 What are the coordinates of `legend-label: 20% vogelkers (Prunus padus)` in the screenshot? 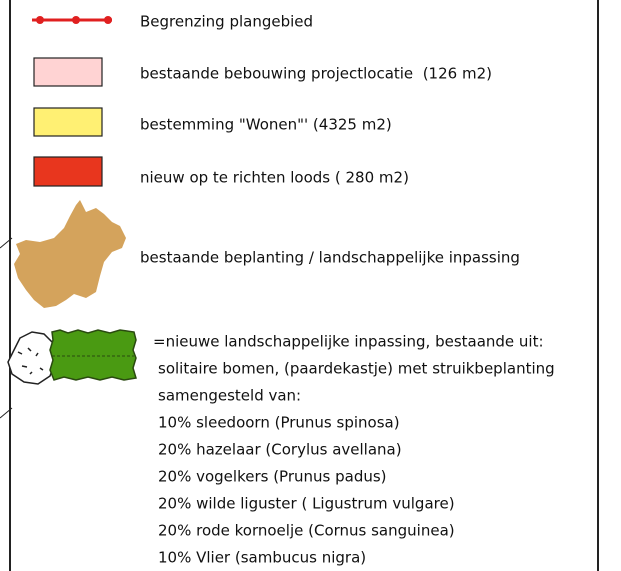 It's located at (272, 477).